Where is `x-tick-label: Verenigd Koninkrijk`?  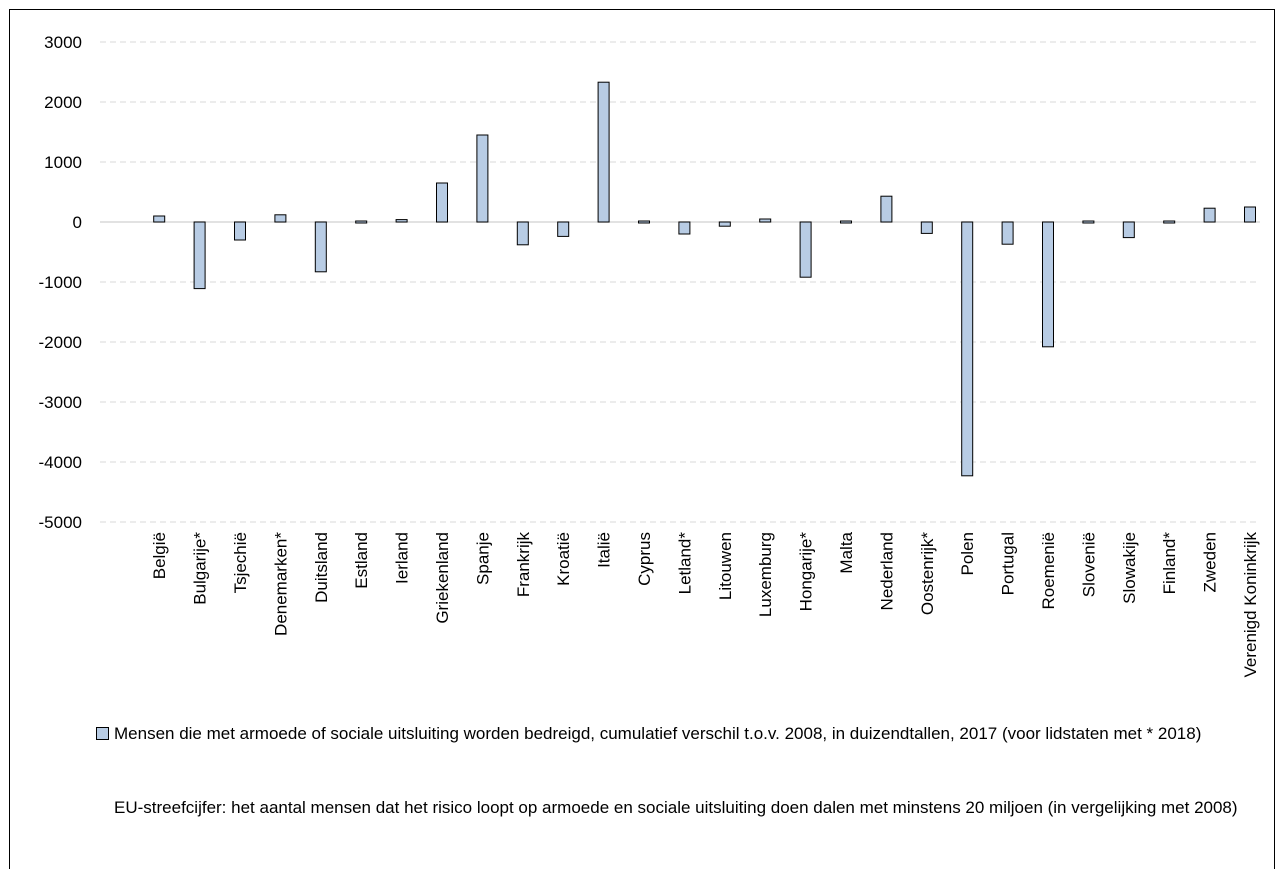 x-tick-label: Verenigd Koninkrijk is located at coordinates (1250, 605).